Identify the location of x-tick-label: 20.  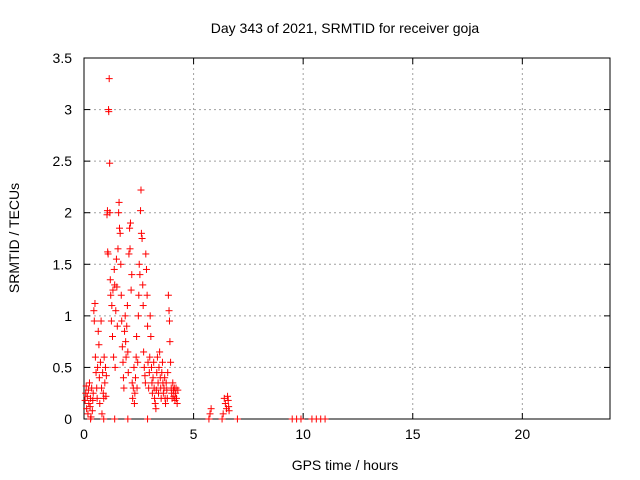
(523, 434).